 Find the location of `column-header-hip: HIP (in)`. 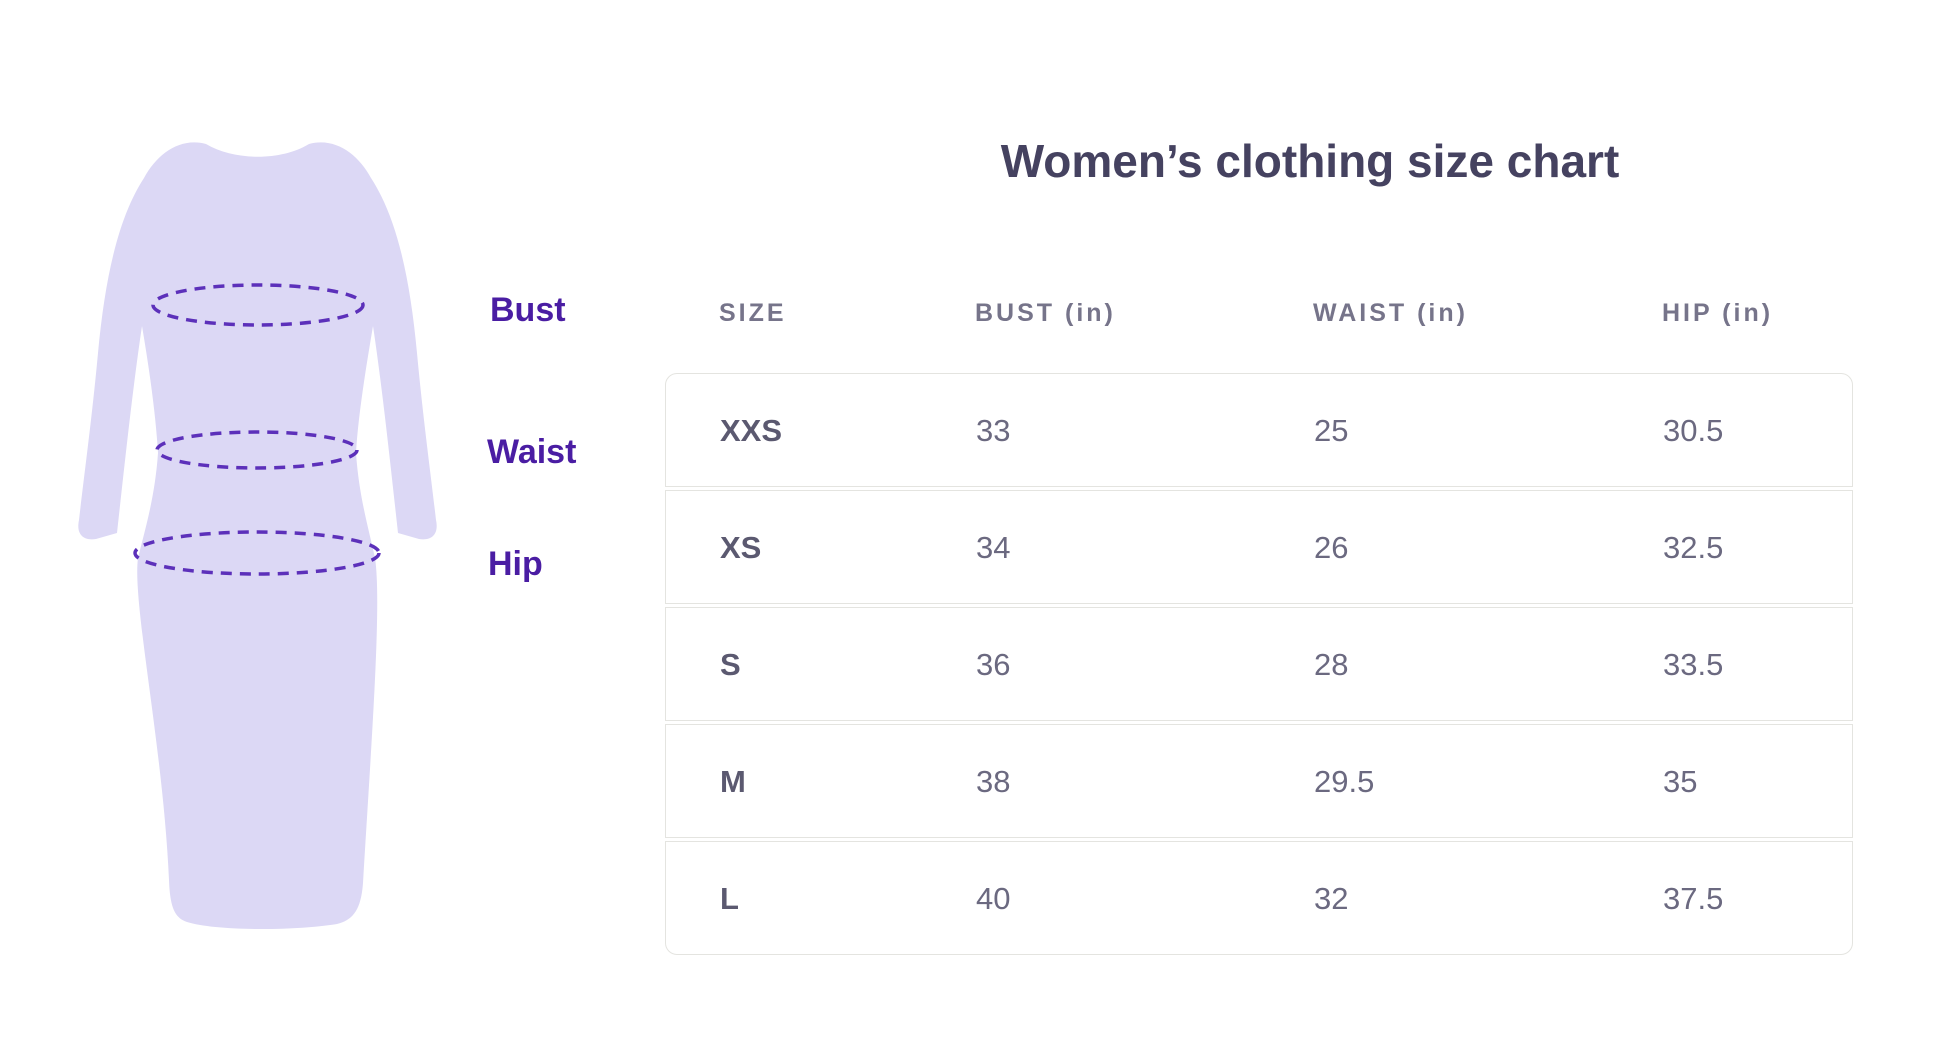

column-header-hip: HIP (in) is located at coordinates (1718, 313).